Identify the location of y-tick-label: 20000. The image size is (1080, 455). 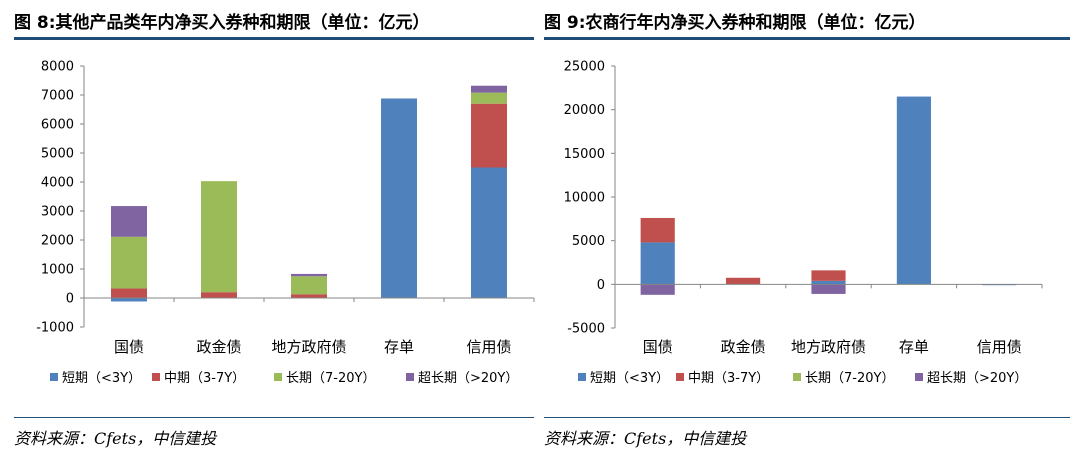
(584, 110).